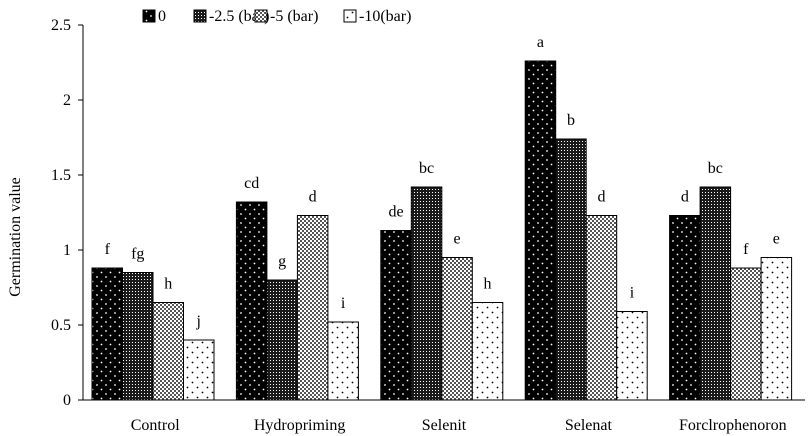 The height and width of the screenshot is (436, 808). Describe the element at coordinates (733, 425) in the screenshot. I see `category-label: Forclrophenoron` at that location.